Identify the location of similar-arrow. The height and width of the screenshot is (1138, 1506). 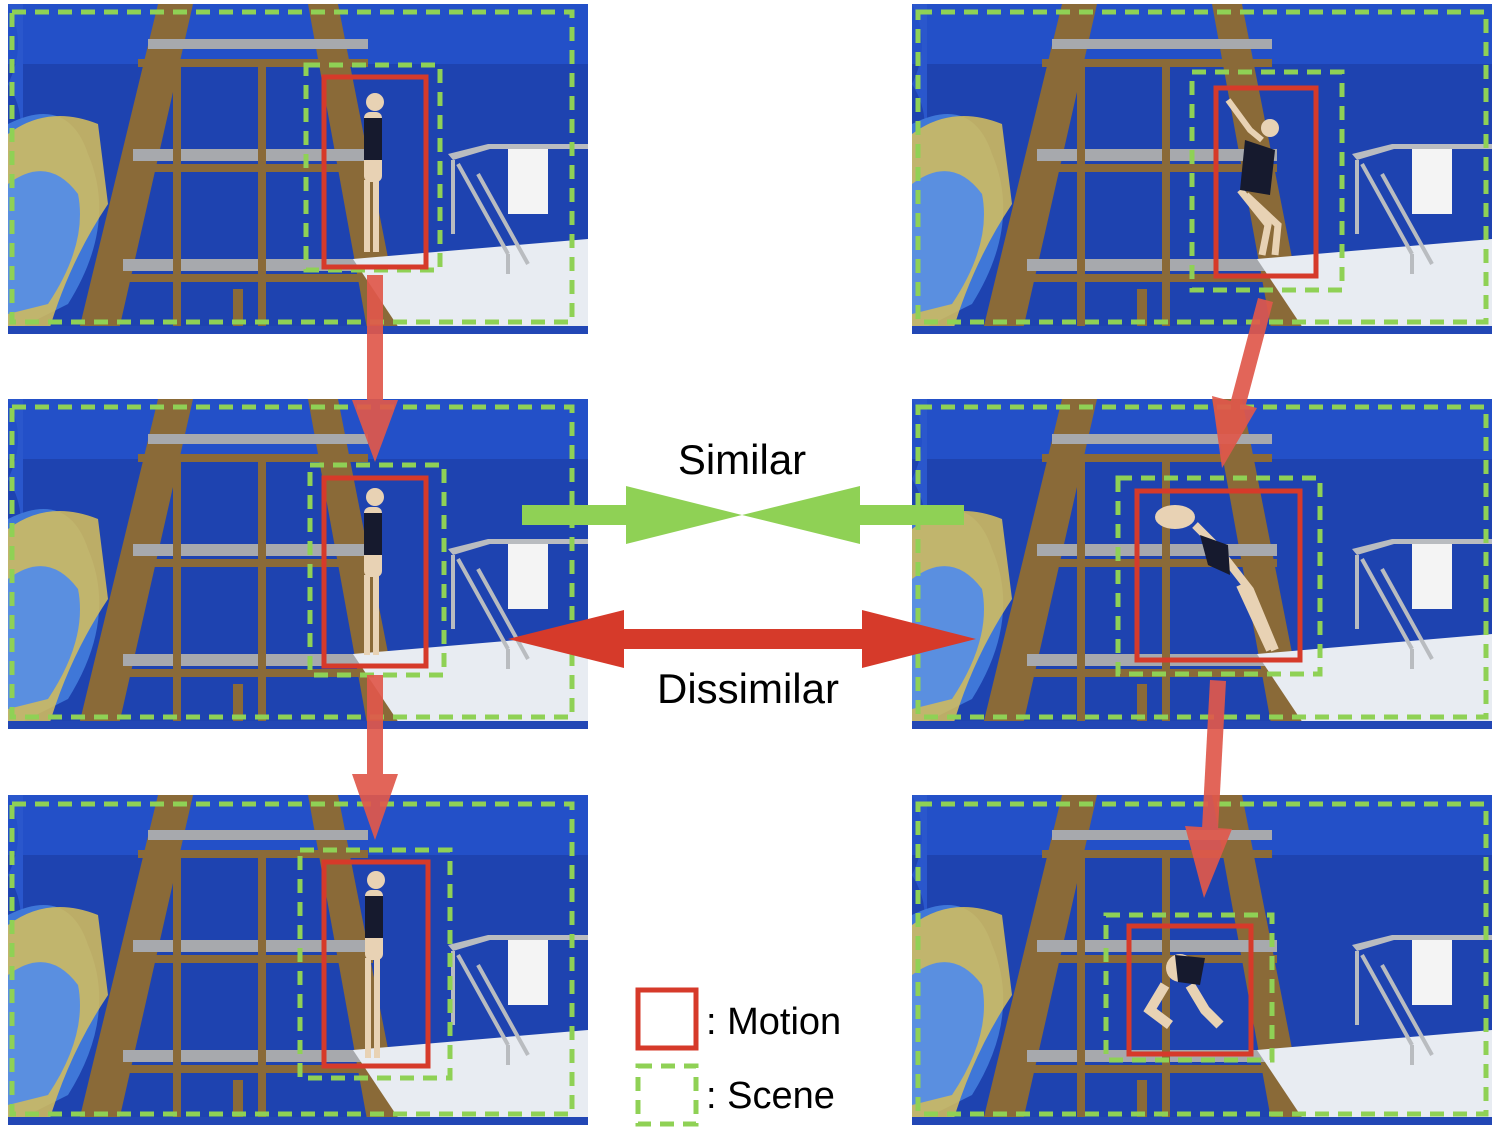
(743, 515).